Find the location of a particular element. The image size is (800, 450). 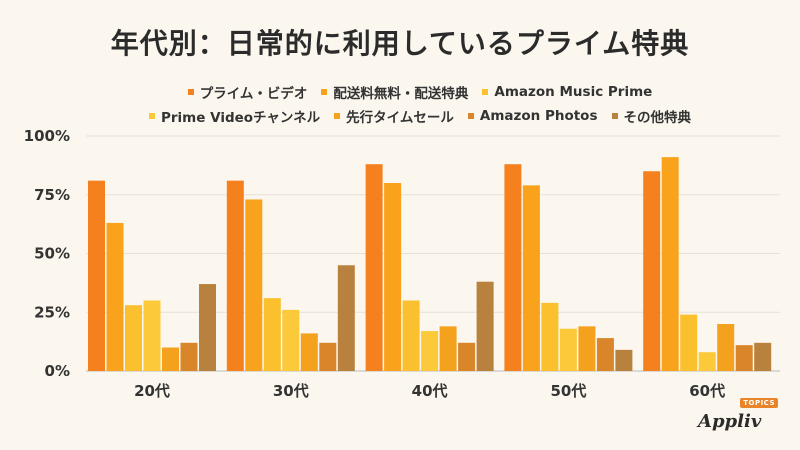

appliv-logo: Appliv TOPICS is located at coordinates (738, 415).